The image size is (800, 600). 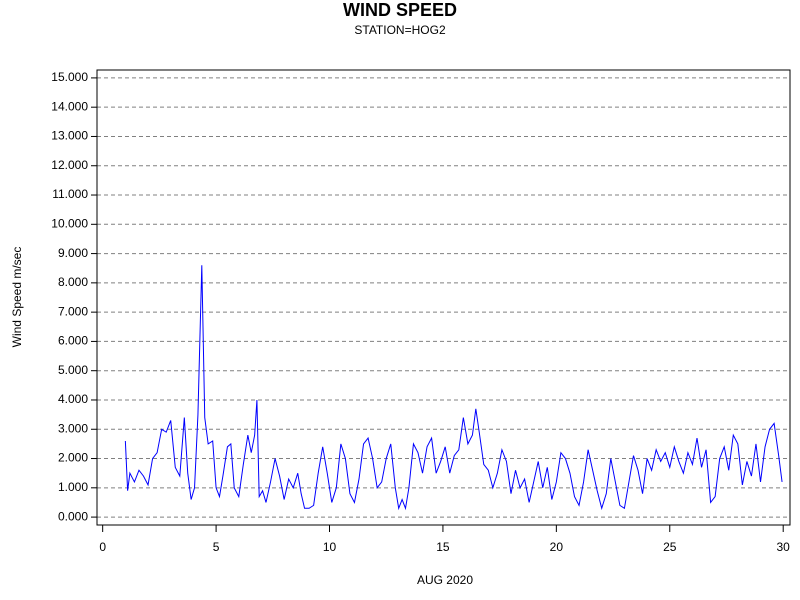 I want to click on y-tick-label: 4.000, so click(x=73, y=399).